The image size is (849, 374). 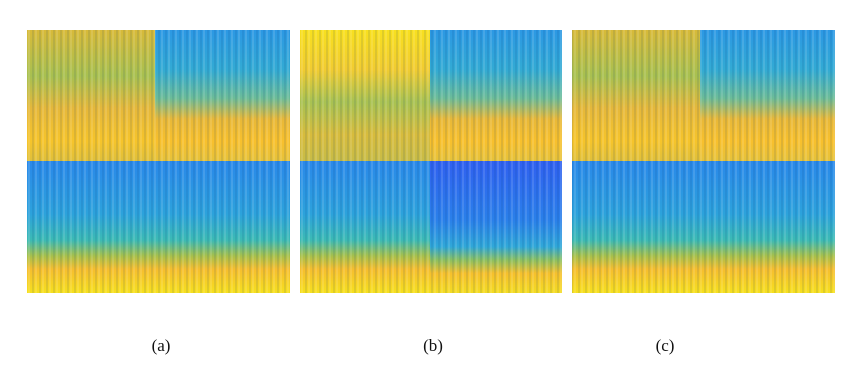 I want to click on caption: (c), so click(x=665, y=345).